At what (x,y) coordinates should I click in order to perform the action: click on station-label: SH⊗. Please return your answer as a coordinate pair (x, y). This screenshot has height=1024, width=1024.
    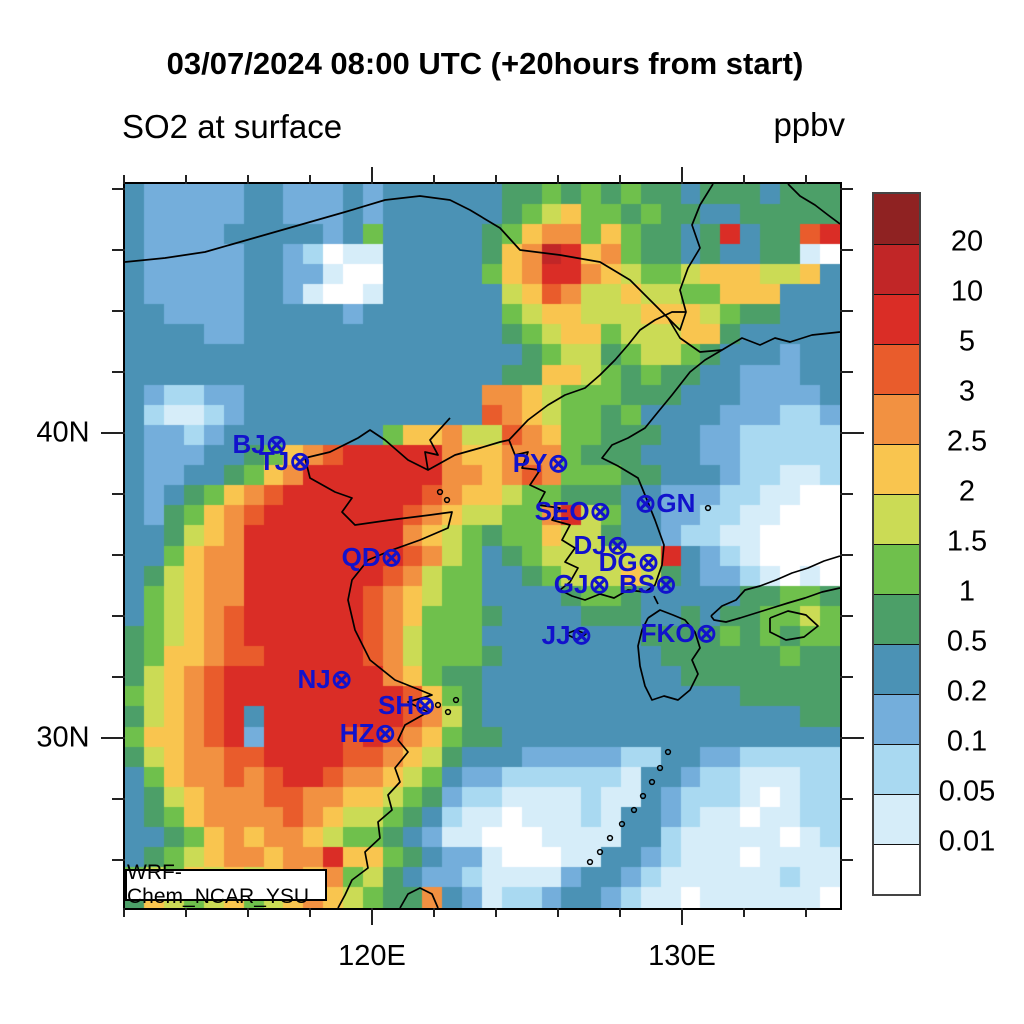
    Looking at the image, I should click on (407, 705).